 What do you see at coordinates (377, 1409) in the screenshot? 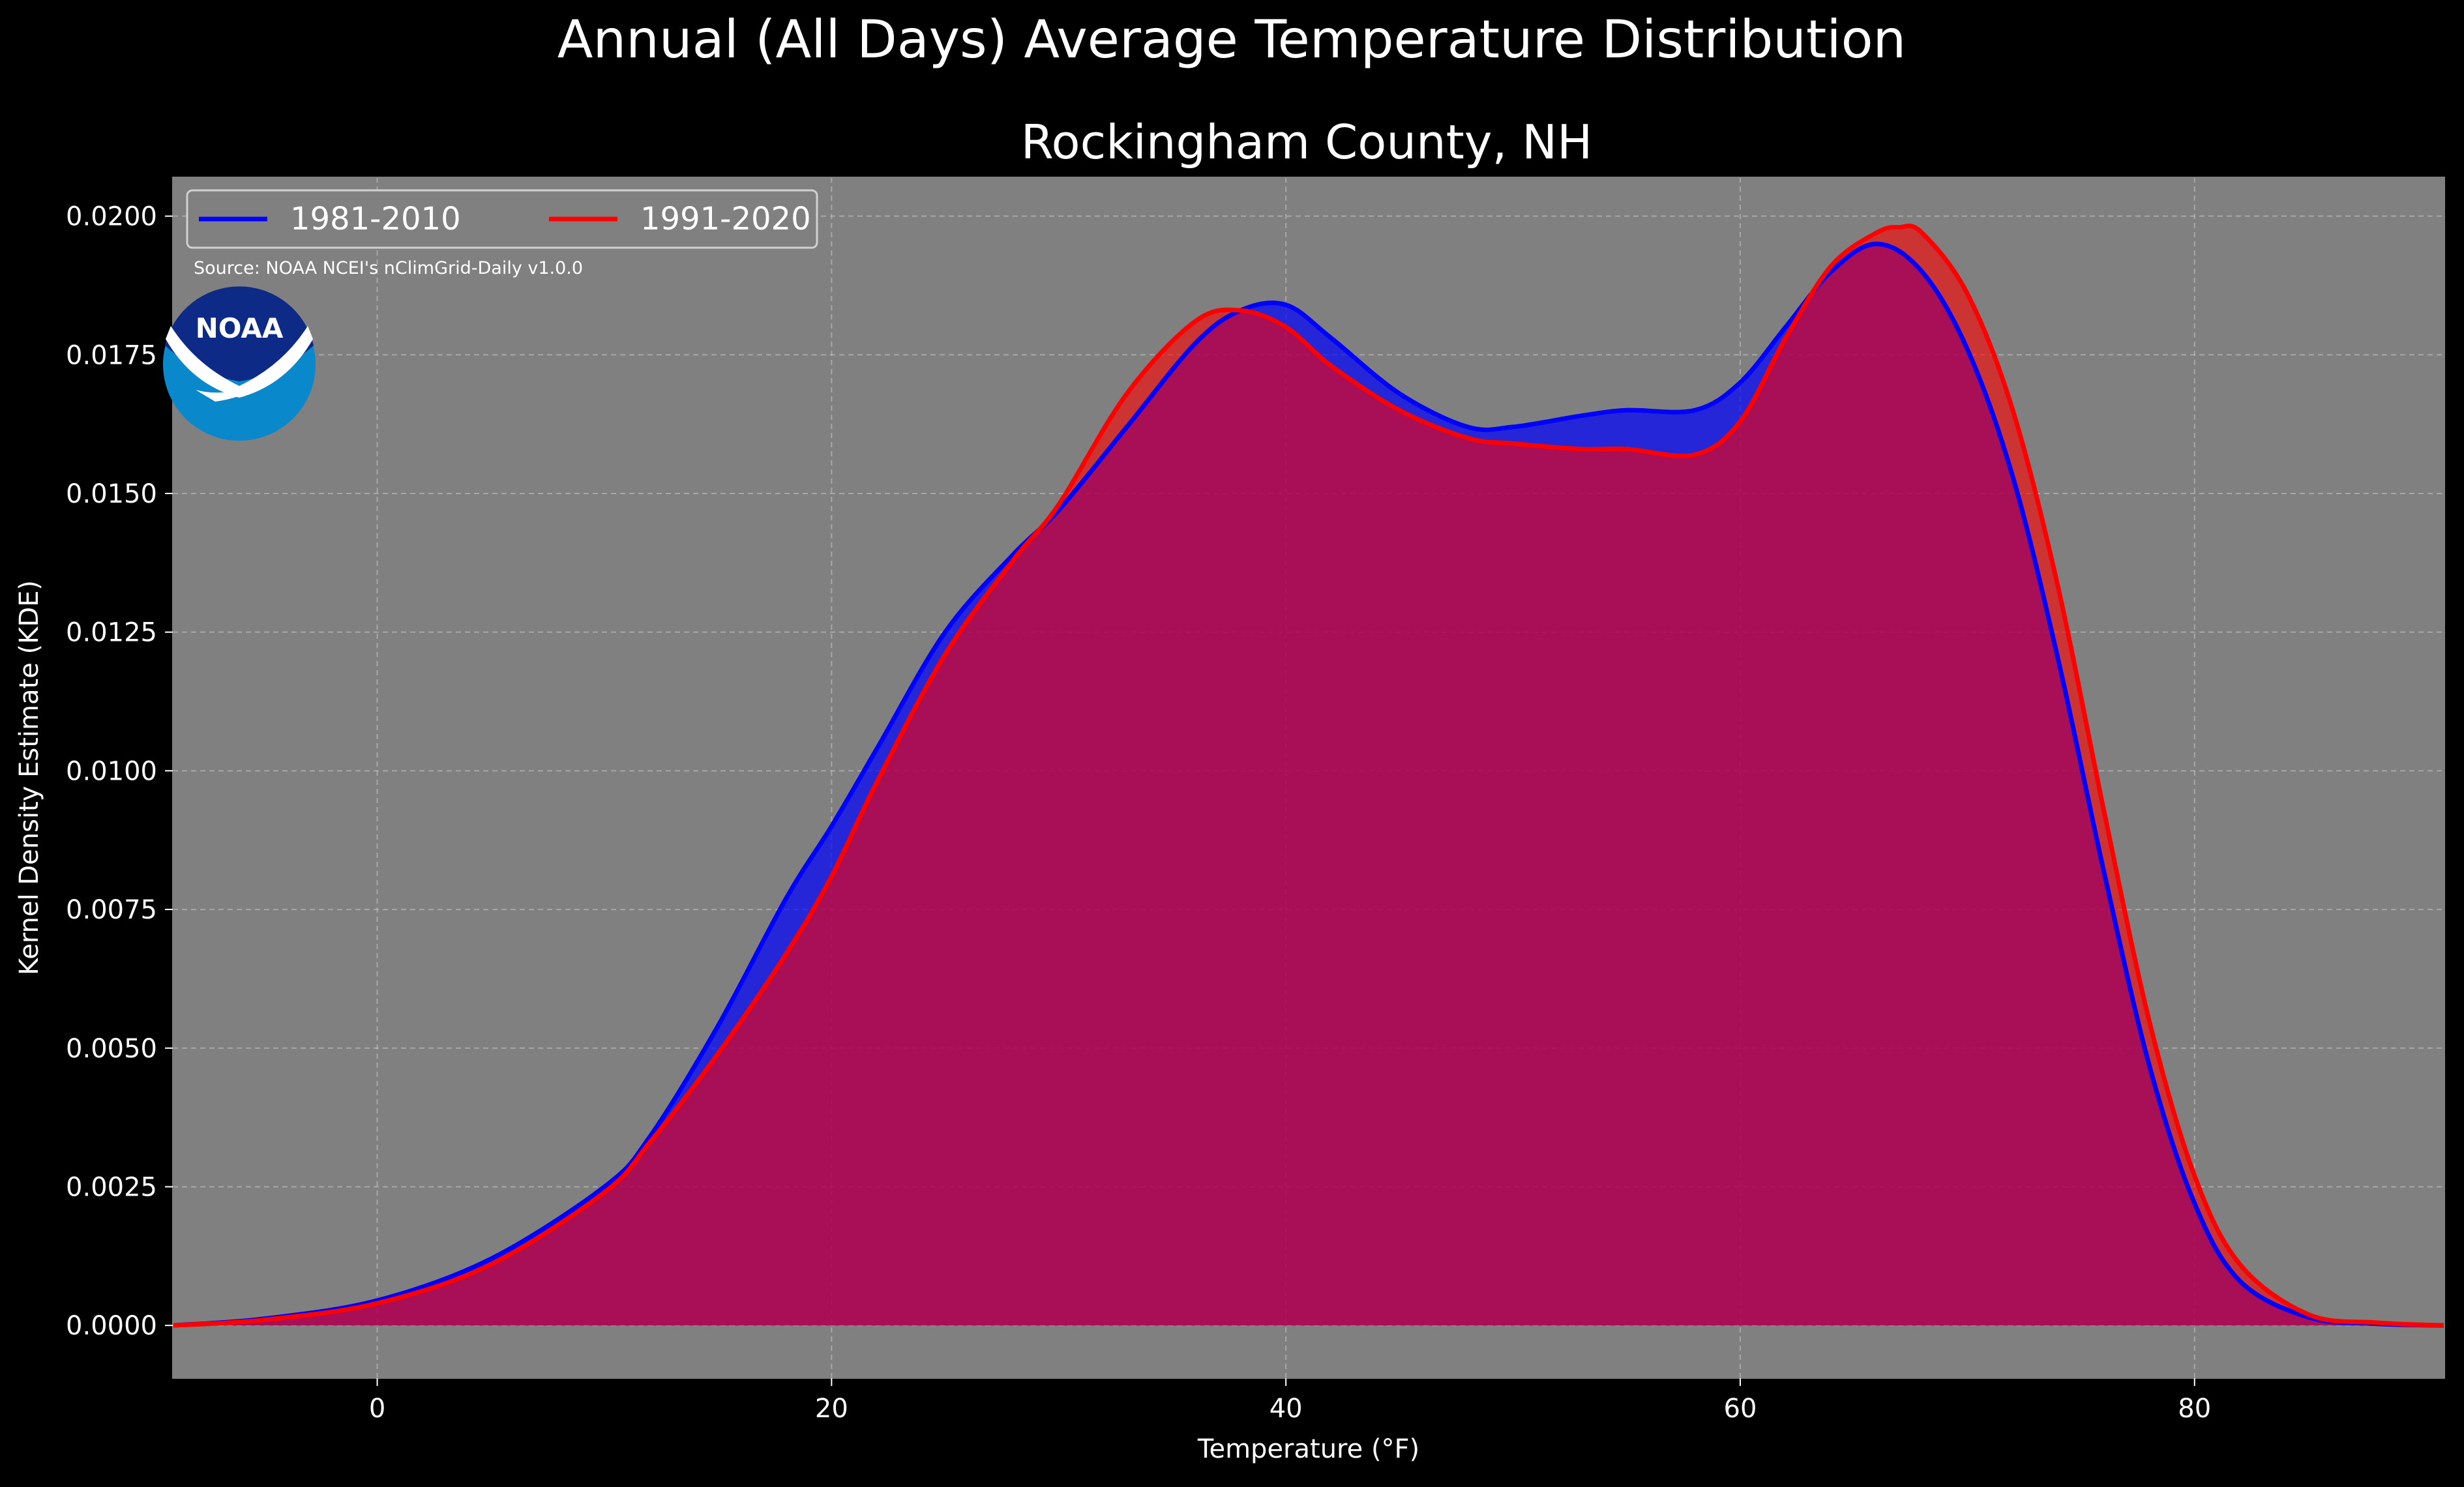
I see `x-tick-label: 0` at bounding box center [377, 1409].